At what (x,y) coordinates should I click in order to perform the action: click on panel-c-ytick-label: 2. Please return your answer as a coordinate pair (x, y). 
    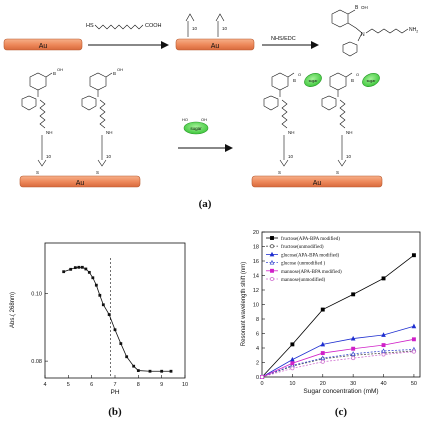
    Looking at the image, I should click on (257, 364).